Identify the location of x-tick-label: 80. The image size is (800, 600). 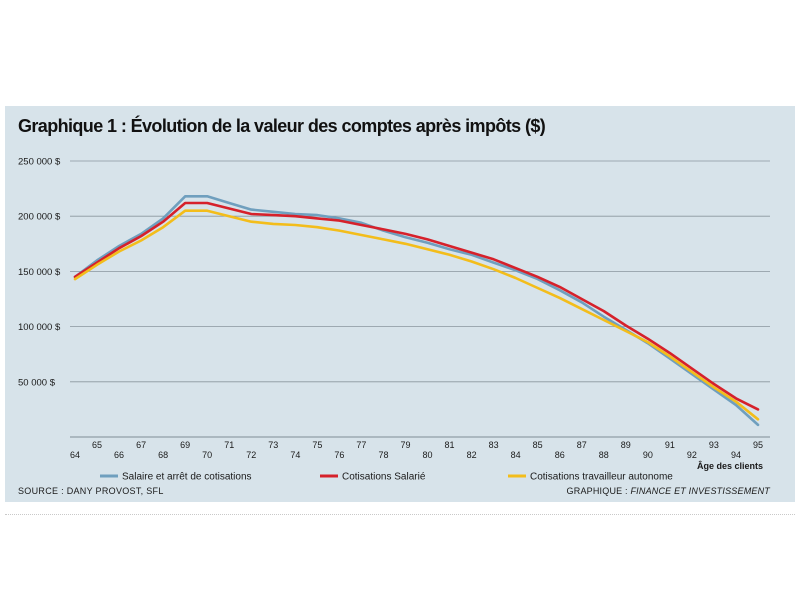
(428, 455).